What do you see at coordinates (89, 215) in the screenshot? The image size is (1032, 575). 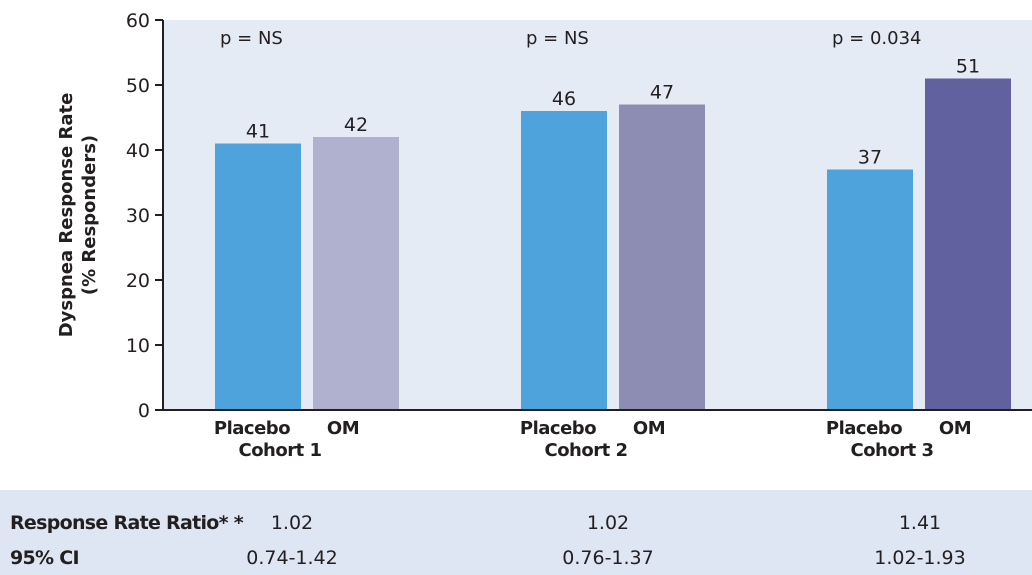 I see `y-axis-title-line2: (% Responders)` at bounding box center [89, 215].